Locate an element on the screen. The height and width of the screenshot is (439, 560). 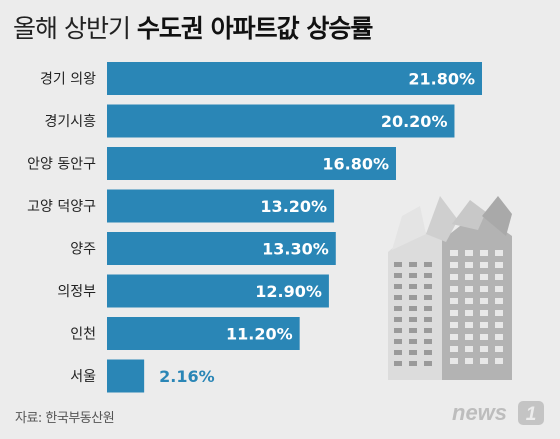
value-label: 20.20% is located at coordinates (414, 121).